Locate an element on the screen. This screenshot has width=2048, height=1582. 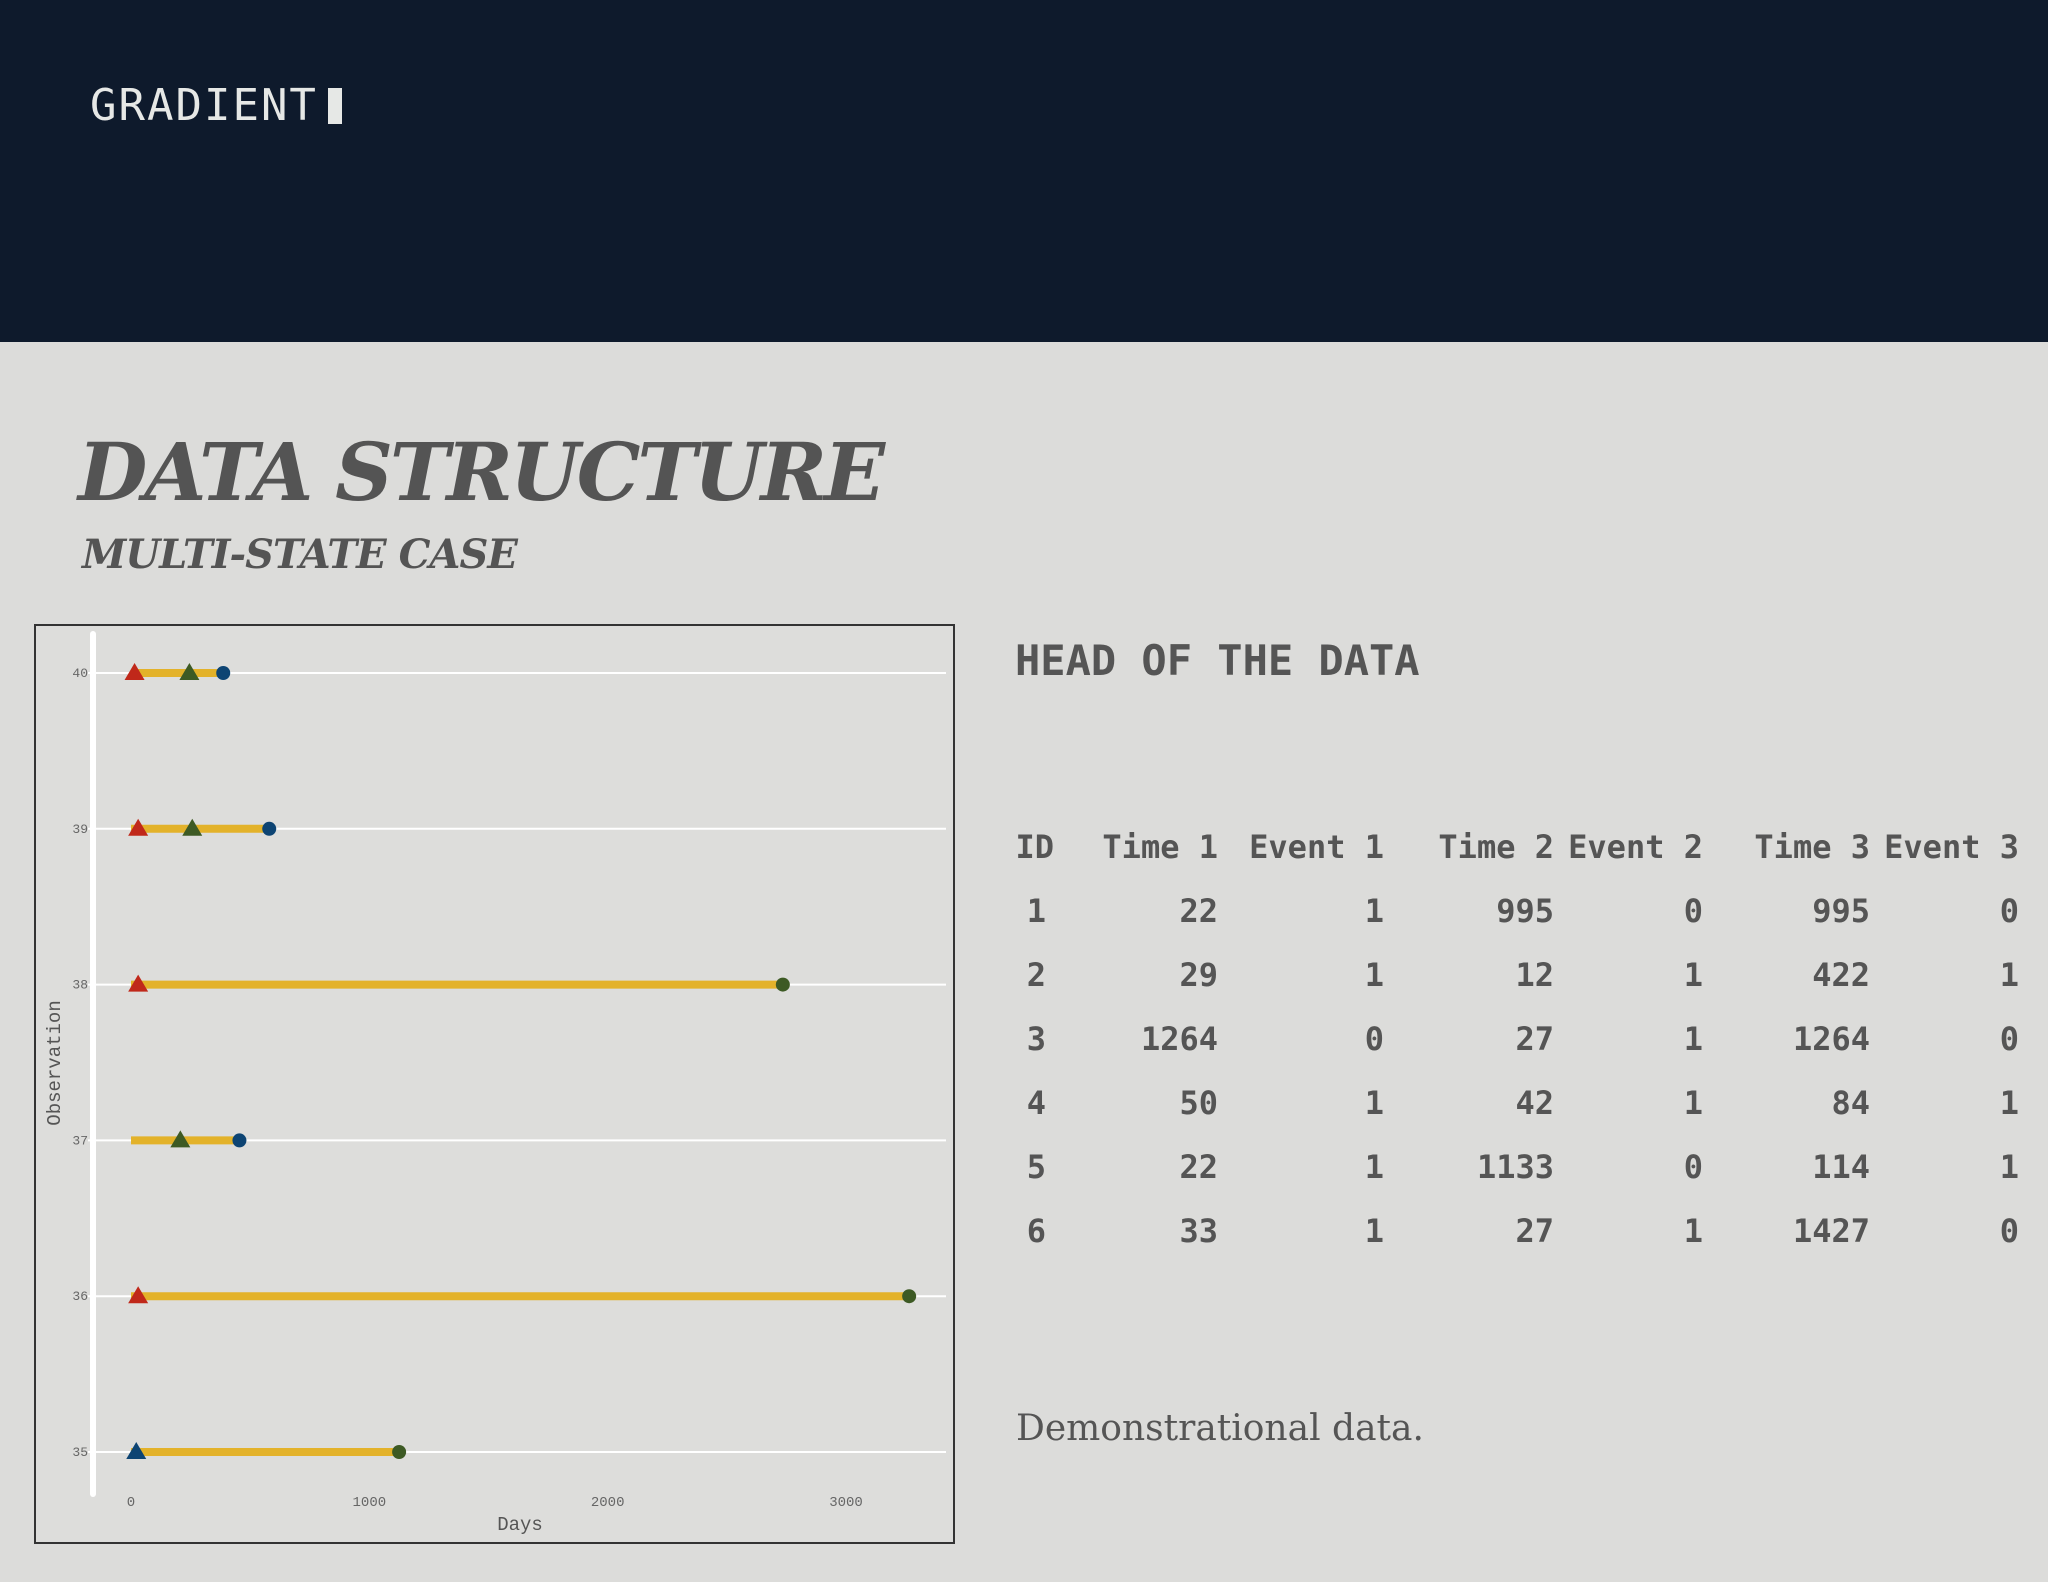
table-cell: 5 is located at coordinates (1036, 1167).